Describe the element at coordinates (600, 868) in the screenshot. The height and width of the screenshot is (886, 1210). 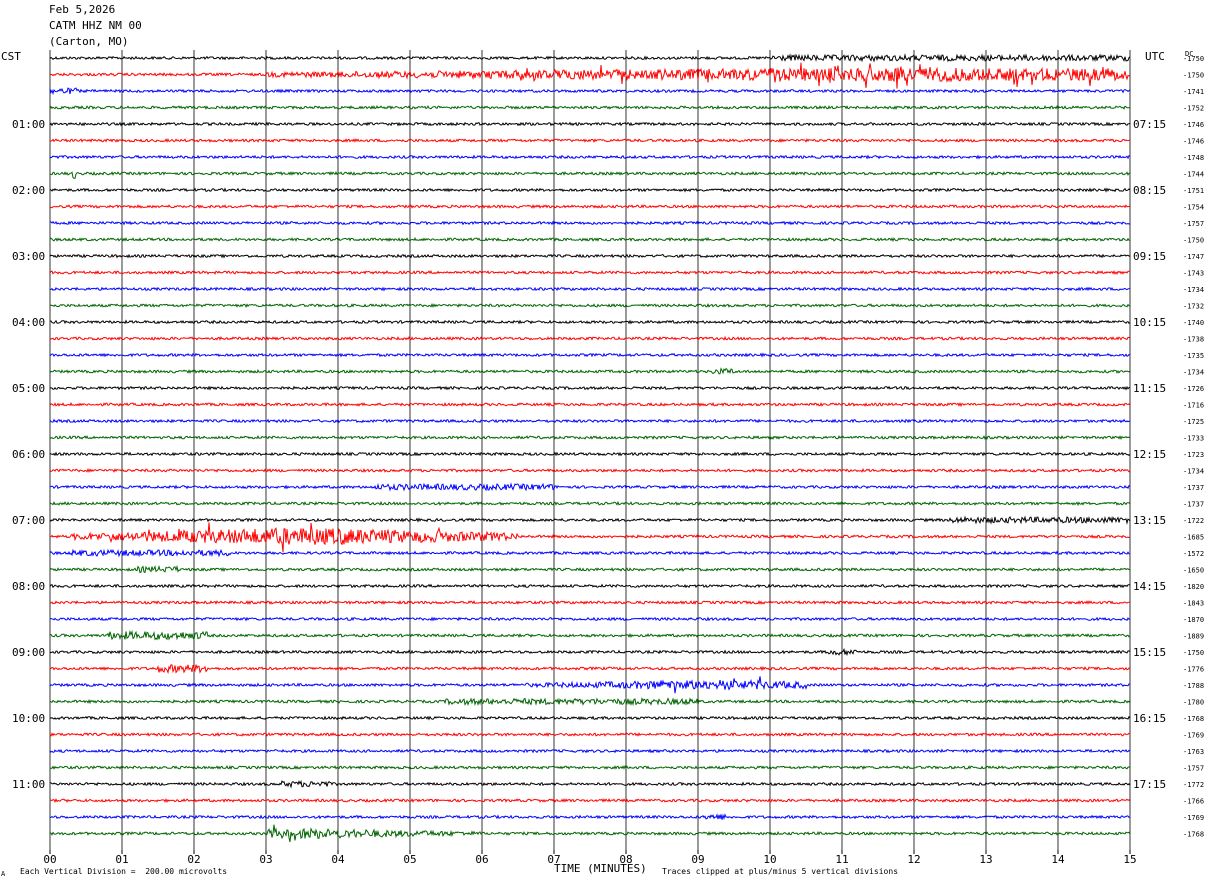
I see `x-axis-label: TIME (MINUTES)` at that location.